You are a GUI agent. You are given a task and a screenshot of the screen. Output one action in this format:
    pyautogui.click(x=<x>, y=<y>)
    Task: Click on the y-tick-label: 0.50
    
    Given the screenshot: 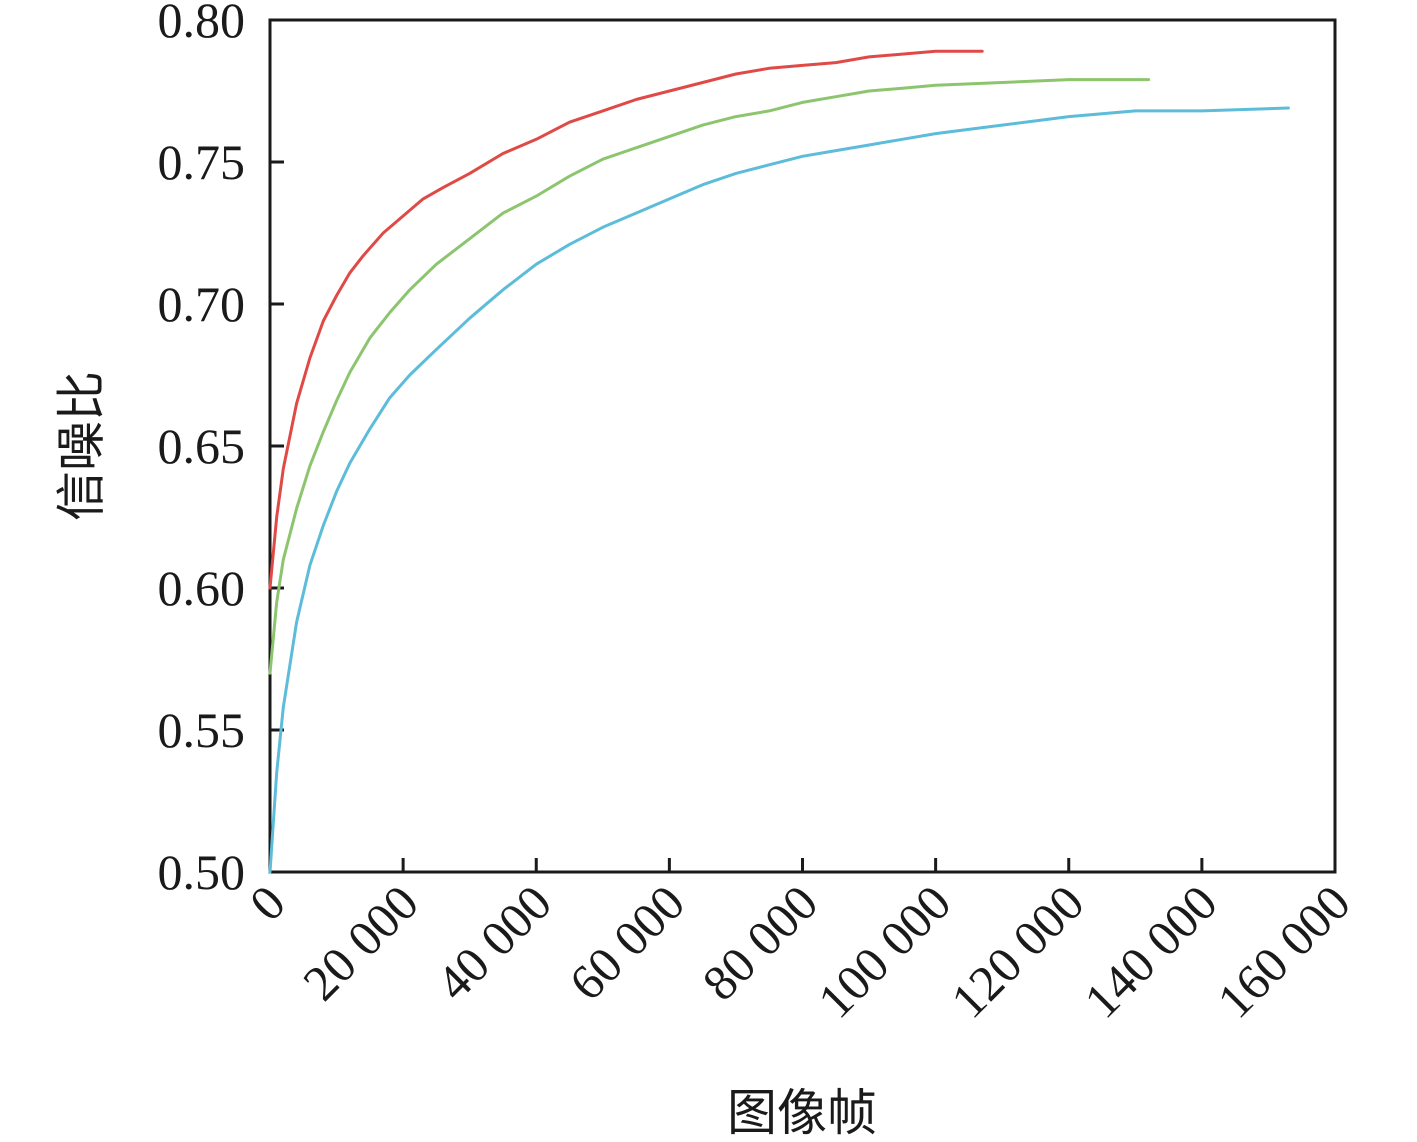 What is the action you would take?
    pyautogui.click(x=202, y=872)
    